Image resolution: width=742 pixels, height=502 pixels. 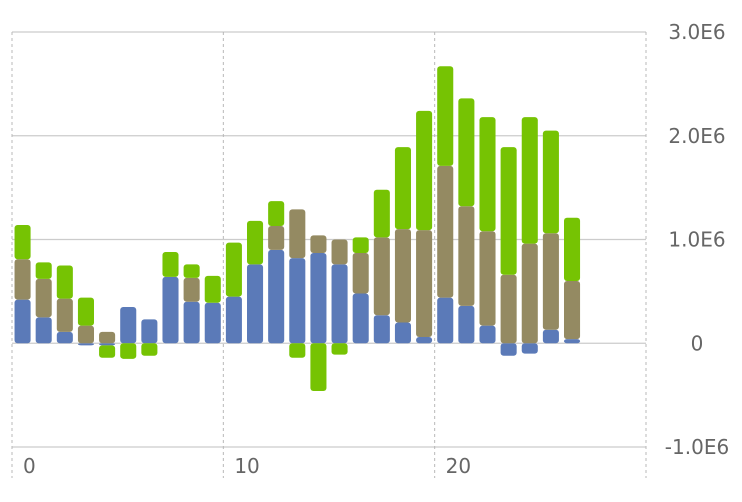 I want to click on y-axis-ticks: 3.0E6 2.0E6 1.0E6 0 -1.0E6, so click(x=697, y=239).